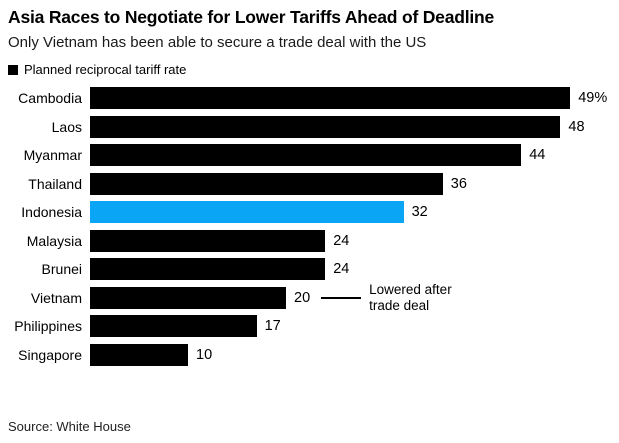  What do you see at coordinates (247, 212) in the screenshot?
I see `bar-highlighted` at bounding box center [247, 212].